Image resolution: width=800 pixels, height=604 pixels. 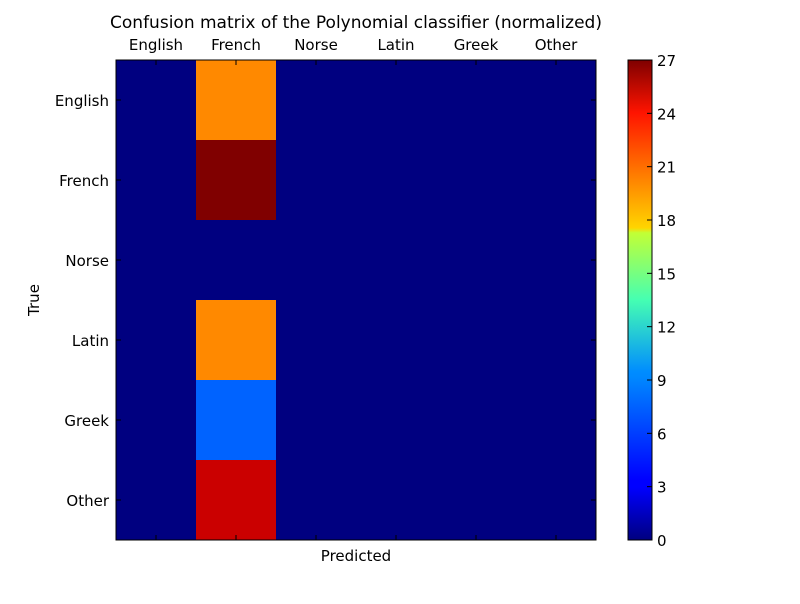 I want to click on colorbar-ticks: 0 3 6 9 12 15 18 21 24 27, so click(x=661, y=301).